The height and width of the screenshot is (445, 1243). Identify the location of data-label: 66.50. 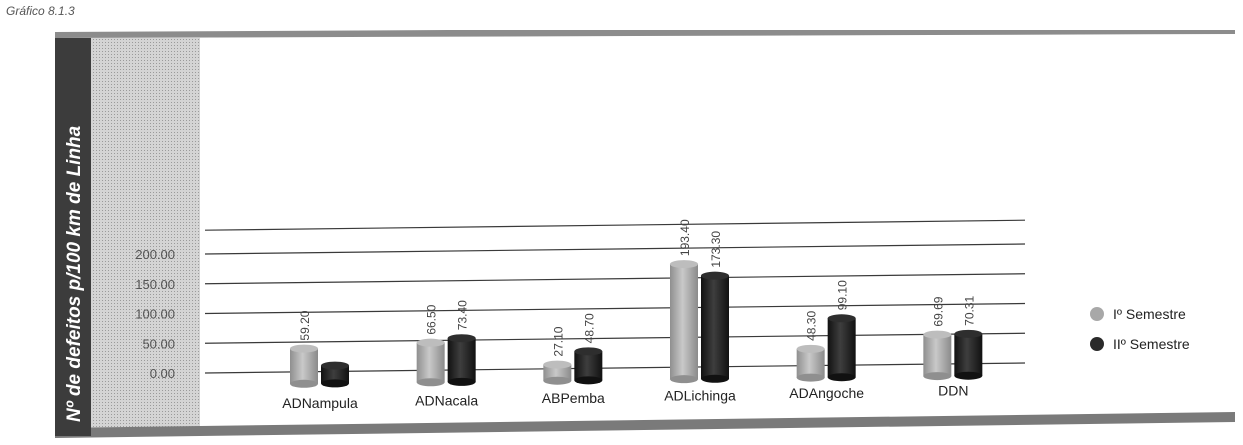
(432, 319).